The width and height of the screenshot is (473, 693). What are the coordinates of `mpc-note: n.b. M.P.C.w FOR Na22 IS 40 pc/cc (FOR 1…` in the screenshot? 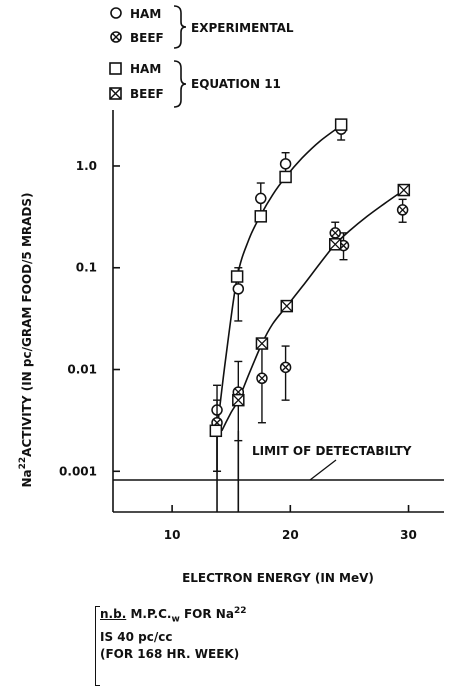 It's located at (197, 645).